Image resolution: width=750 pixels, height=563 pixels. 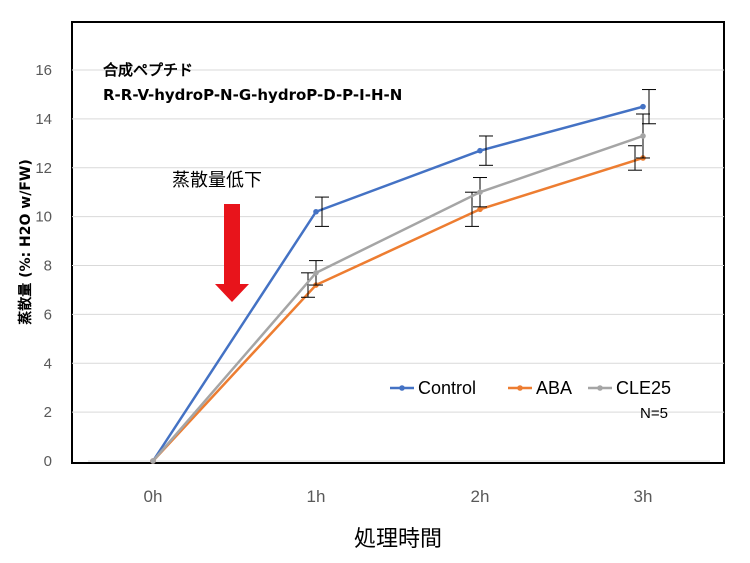 What do you see at coordinates (447, 388) in the screenshot?
I see `legend-label-control: Control` at bounding box center [447, 388].